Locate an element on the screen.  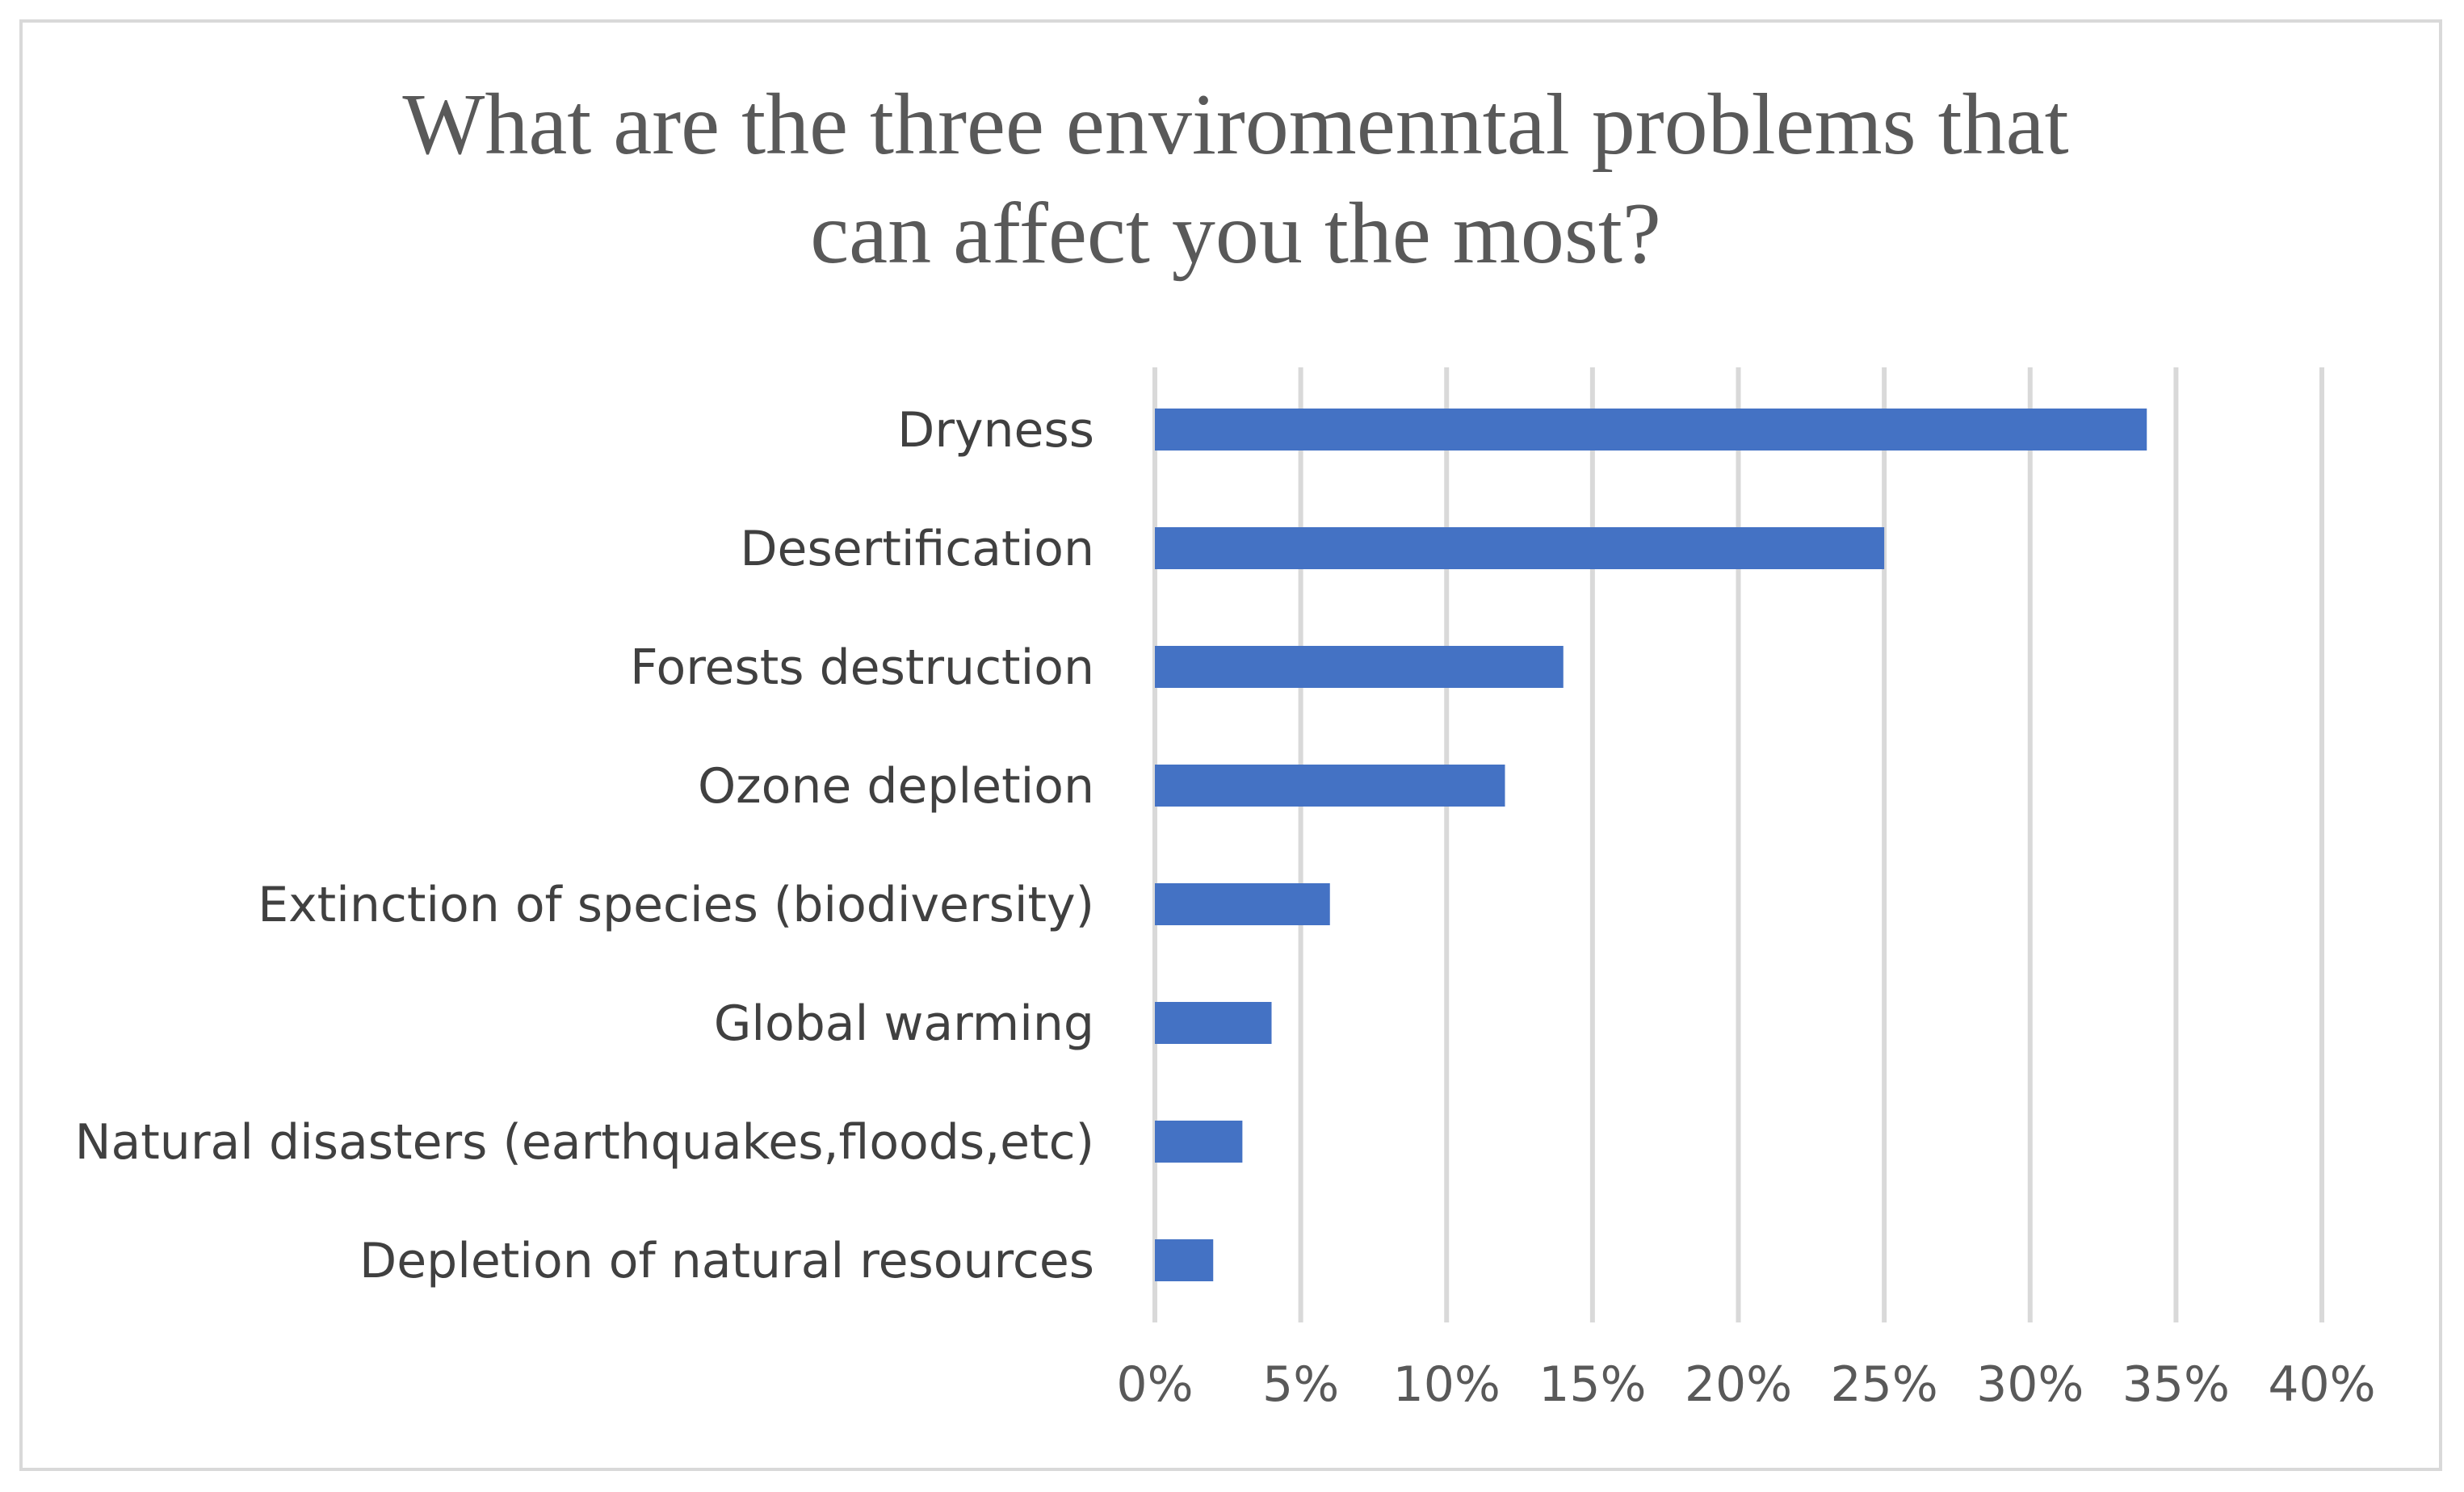
x-tick-label-30: 30% is located at coordinates (2030, 1384).